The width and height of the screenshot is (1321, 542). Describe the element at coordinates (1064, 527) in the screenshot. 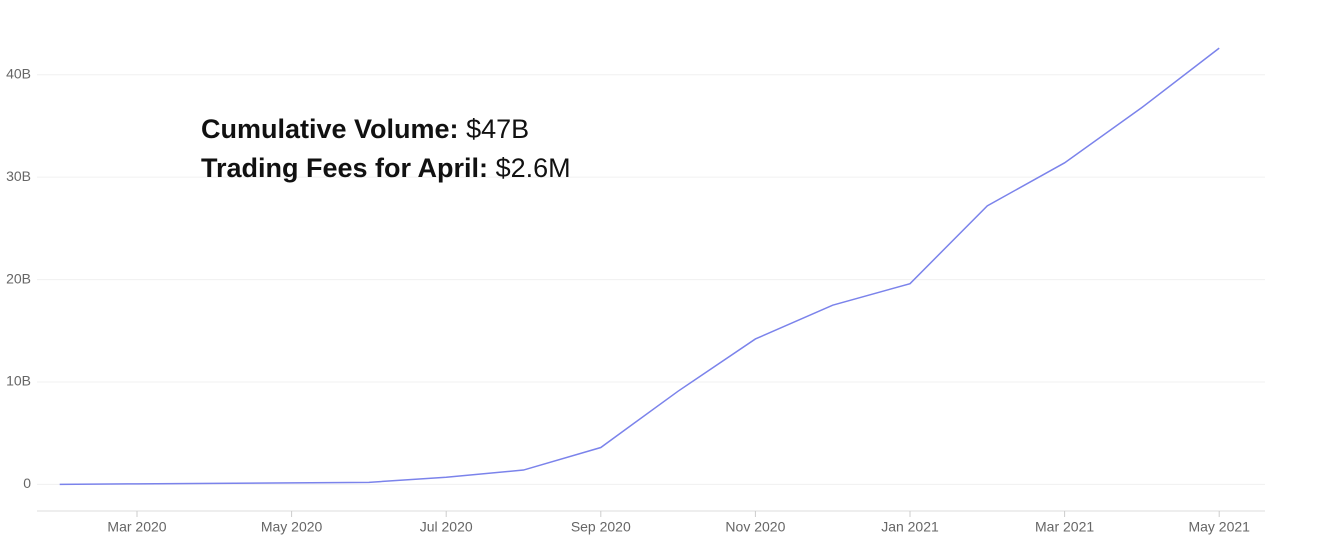

I see `x-tick-label: Mar 2021` at that location.